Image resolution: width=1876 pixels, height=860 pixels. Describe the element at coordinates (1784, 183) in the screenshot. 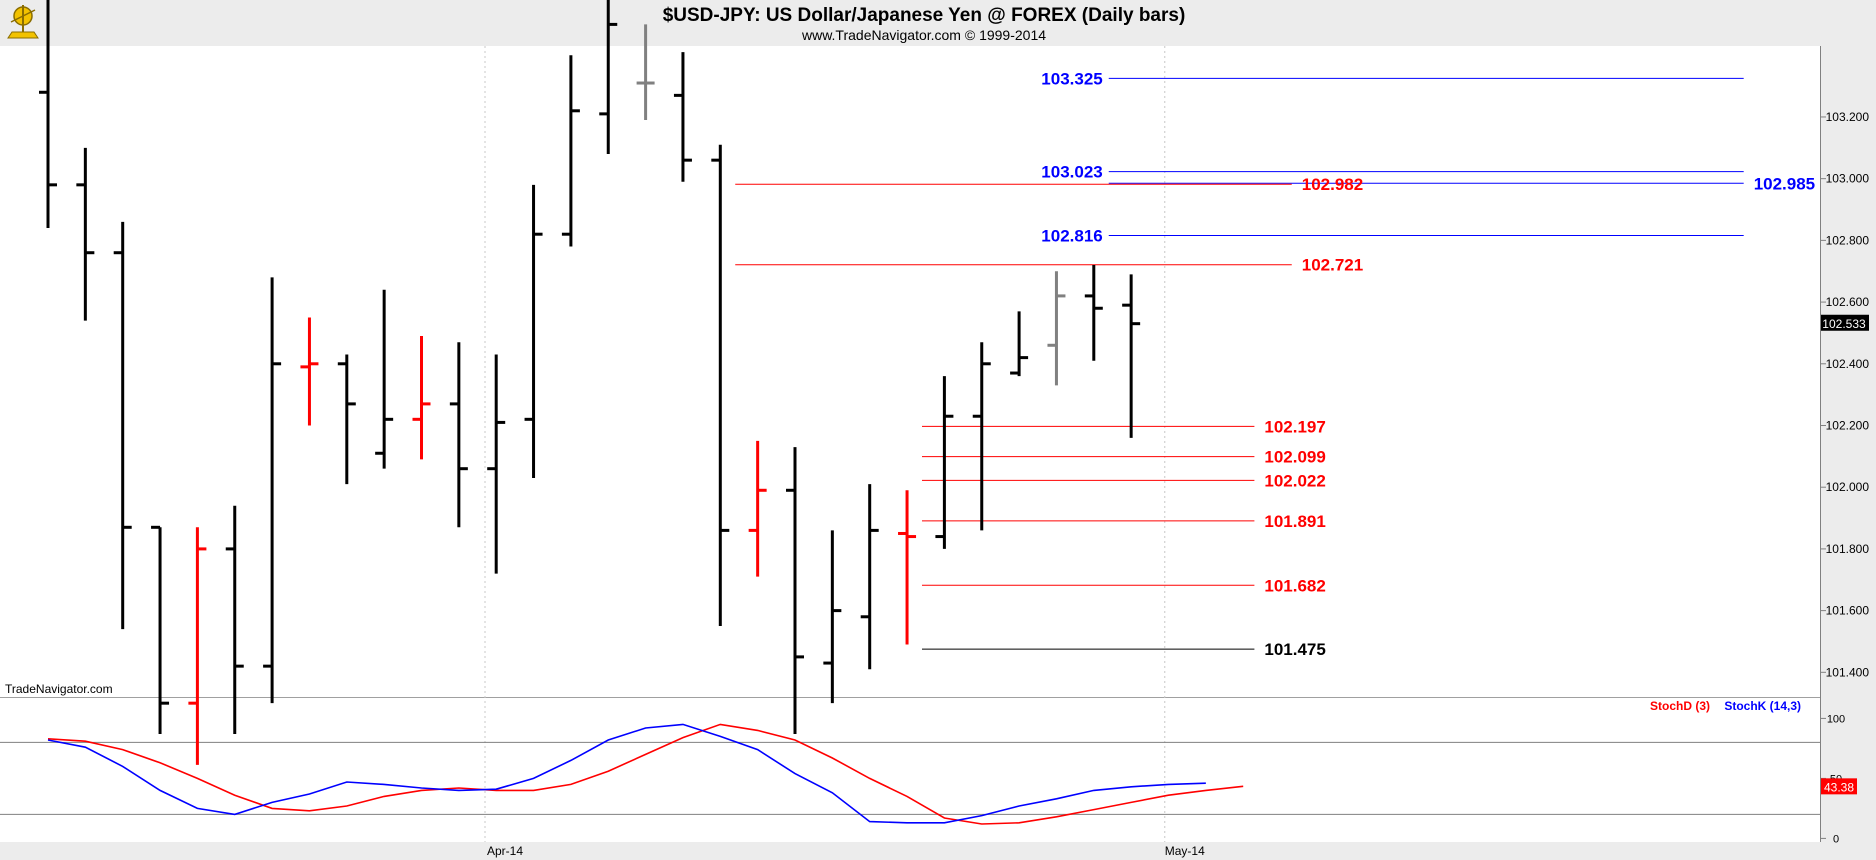

I see `level-label: 102.985` at that location.